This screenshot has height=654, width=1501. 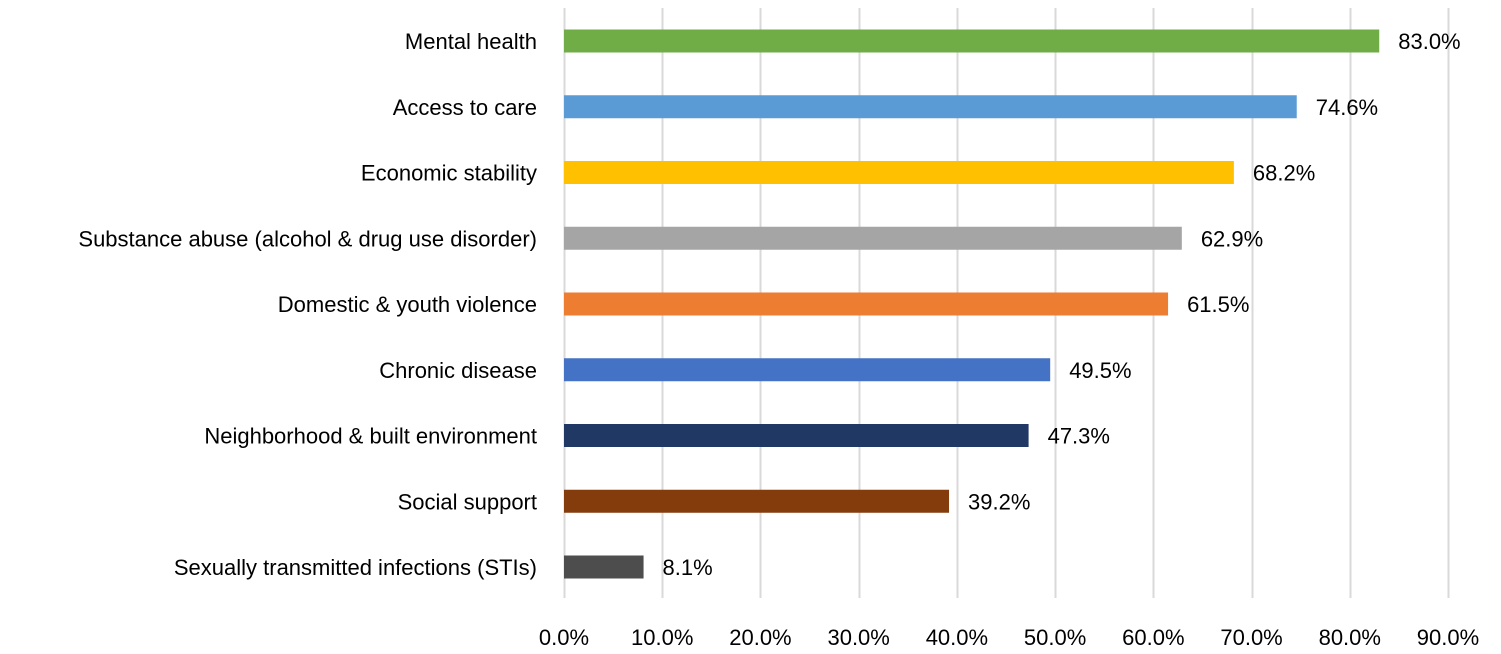 What do you see at coordinates (355, 567) in the screenshot?
I see `category-label: Sexually transmitted infections (STIs)` at bounding box center [355, 567].